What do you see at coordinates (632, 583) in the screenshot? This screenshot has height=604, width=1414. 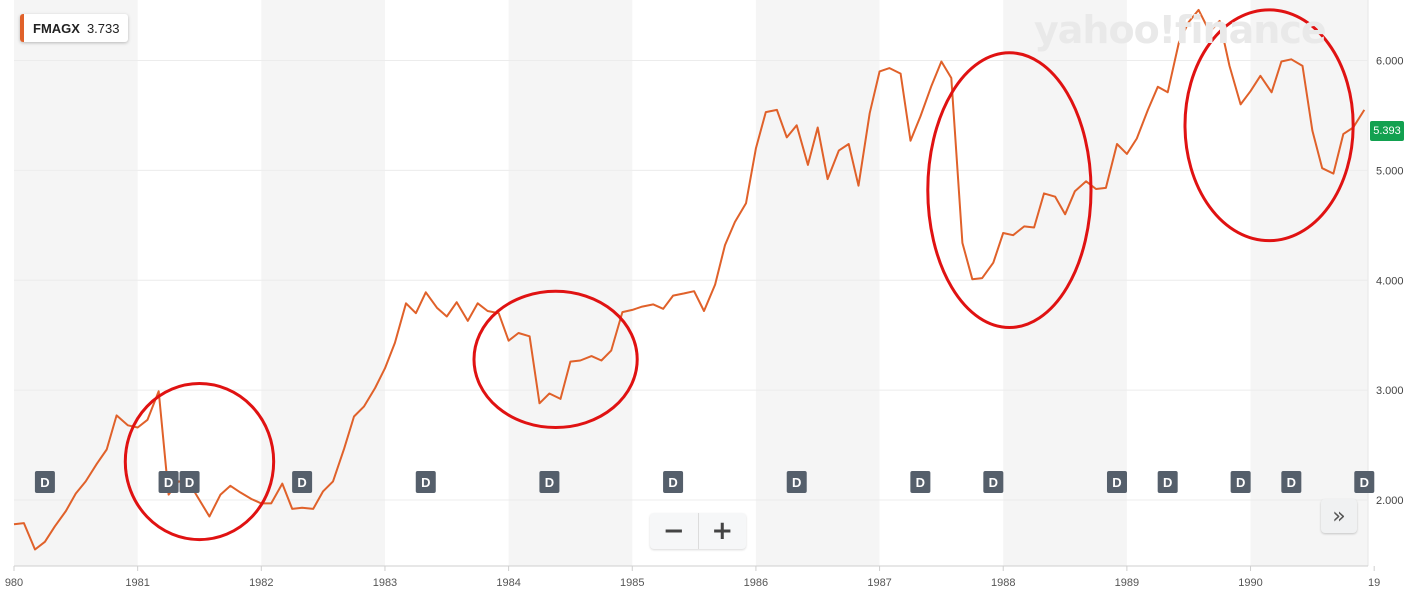 I see `x-tick-label: 1985` at bounding box center [632, 583].